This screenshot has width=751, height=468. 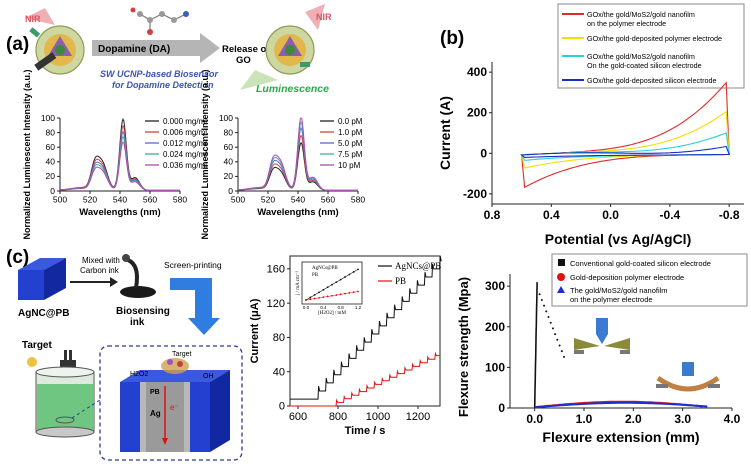 What do you see at coordinates (350, 121) in the screenshot?
I see `legend-label: 0.0 pM` at bounding box center [350, 121].